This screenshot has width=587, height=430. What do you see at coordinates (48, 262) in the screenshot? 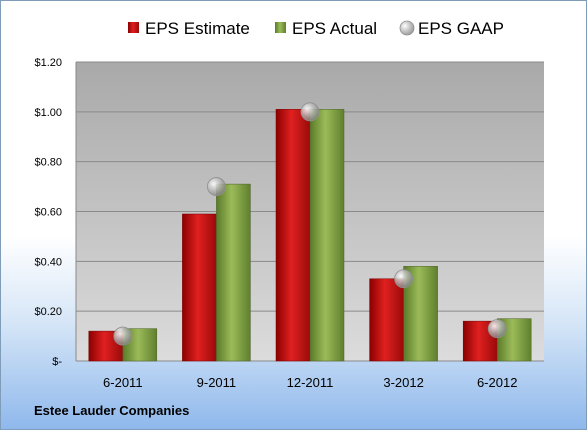
I see `y-tick-label: $0.40` at bounding box center [48, 262].